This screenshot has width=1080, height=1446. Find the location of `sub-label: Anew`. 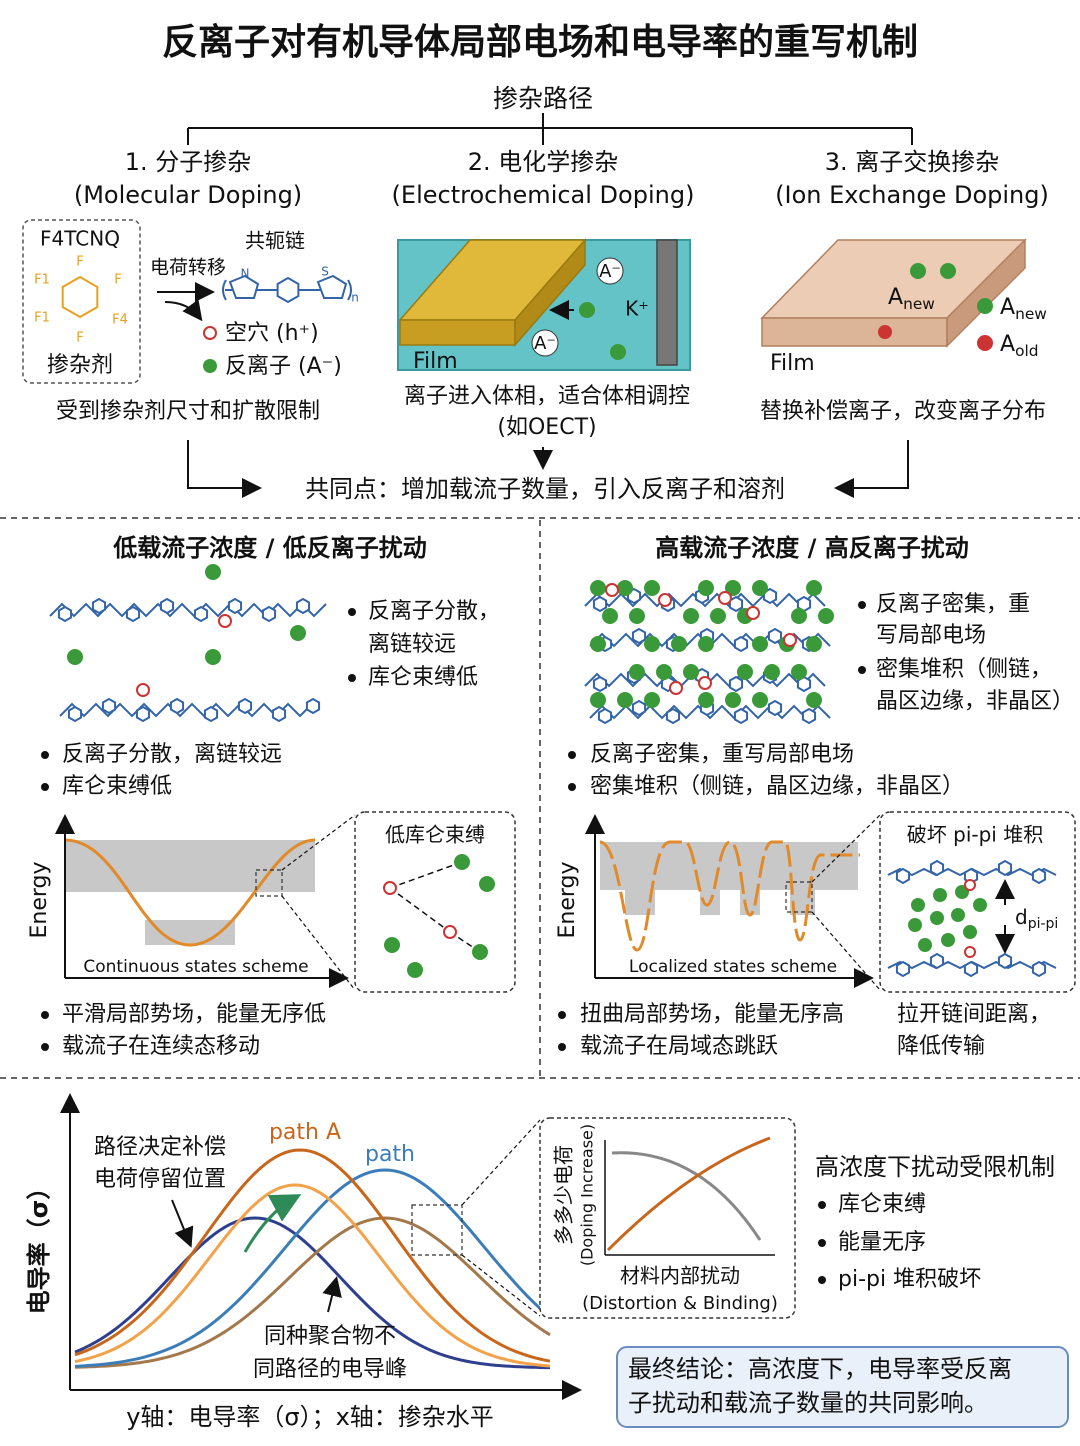

sub-label: Anew is located at coordinates (911, 299).